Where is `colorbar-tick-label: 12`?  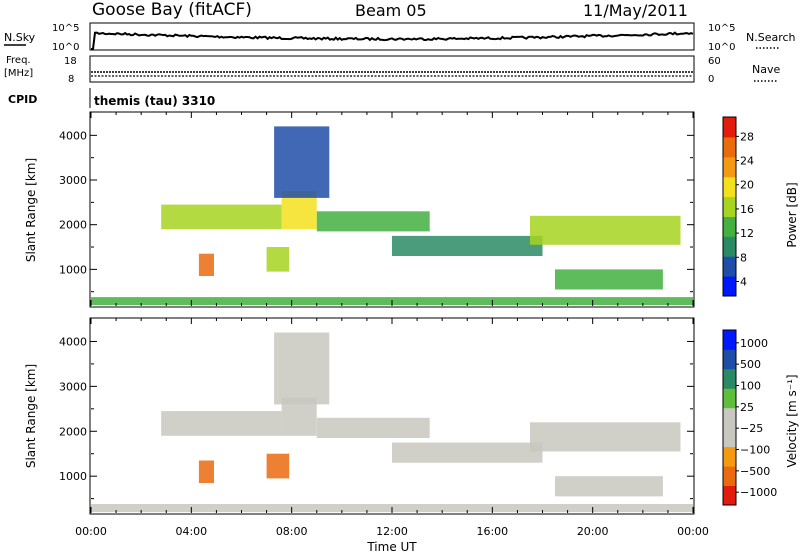 colorbar-tick-label: 12 is located at coordinates (747, 233).